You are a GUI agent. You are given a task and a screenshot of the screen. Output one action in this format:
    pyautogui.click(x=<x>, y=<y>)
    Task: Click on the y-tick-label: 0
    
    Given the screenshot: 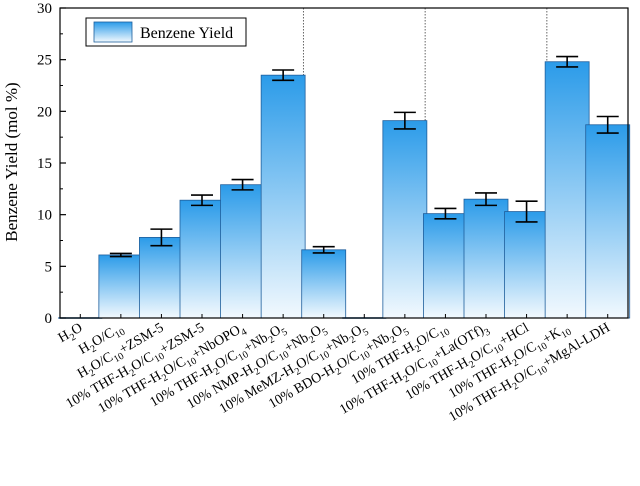 What is the action you would take?
    pyautogui.click(x=49, y=319)
    